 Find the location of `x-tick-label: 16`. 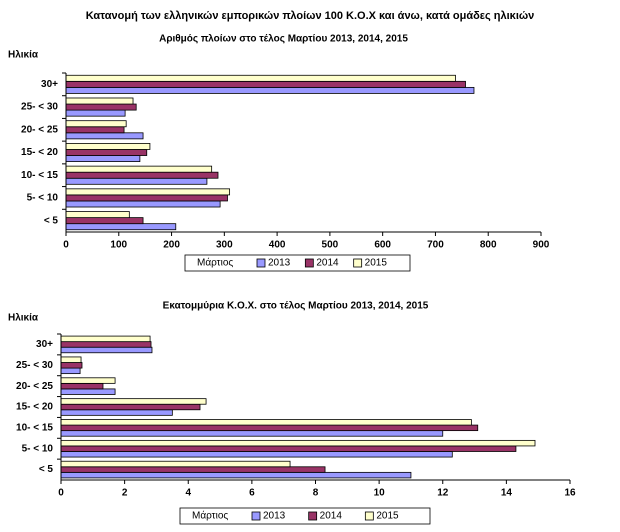

x-tick-label: 16 is located at coordinates (570, 493).